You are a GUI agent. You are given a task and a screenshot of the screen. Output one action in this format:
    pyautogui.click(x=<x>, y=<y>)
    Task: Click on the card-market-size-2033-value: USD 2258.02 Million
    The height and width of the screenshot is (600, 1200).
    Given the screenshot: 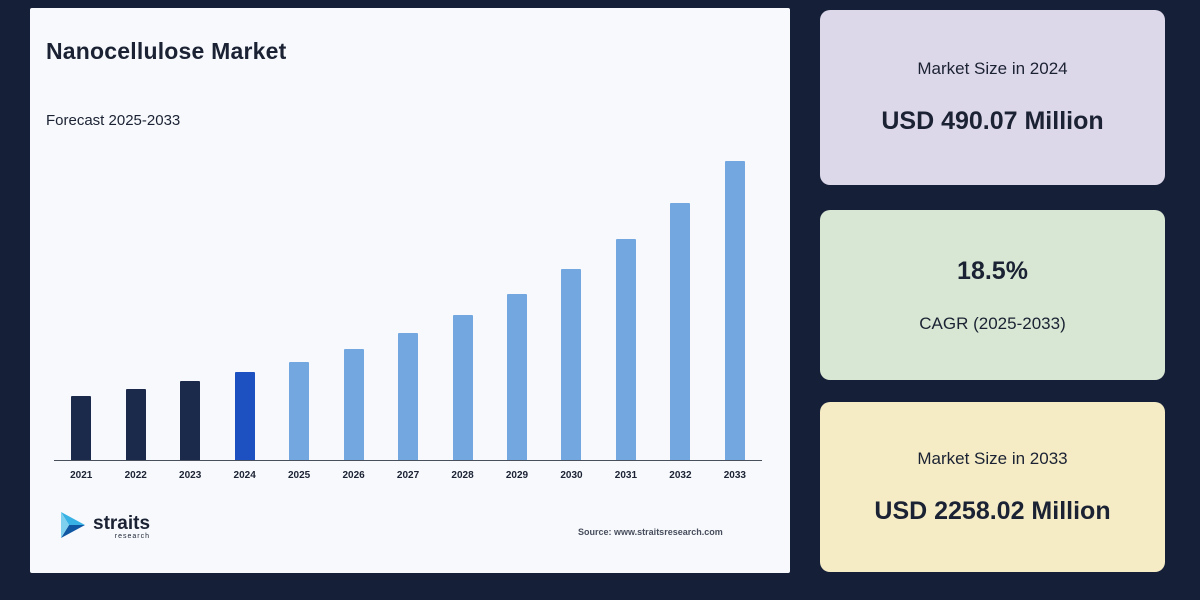 What is the action you would take?
    pyautogui.click(x=992, y=510)
    